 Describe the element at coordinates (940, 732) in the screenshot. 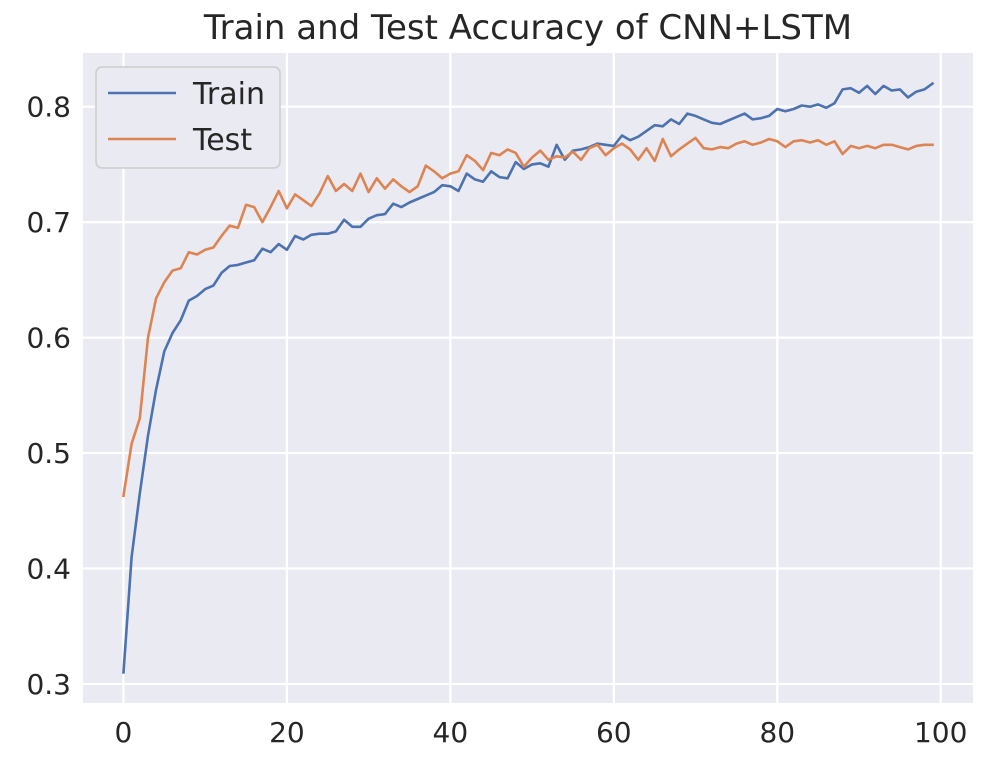

I see `x-tick-label: 100` at that location.